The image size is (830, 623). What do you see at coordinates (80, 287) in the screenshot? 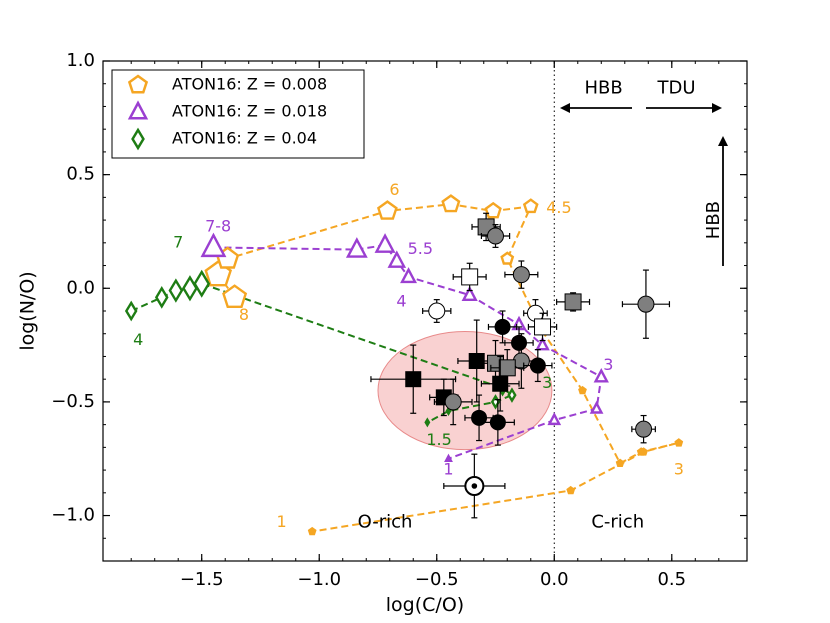
I see `y-tick-label: 0.0` at bounding box center [80, 287].